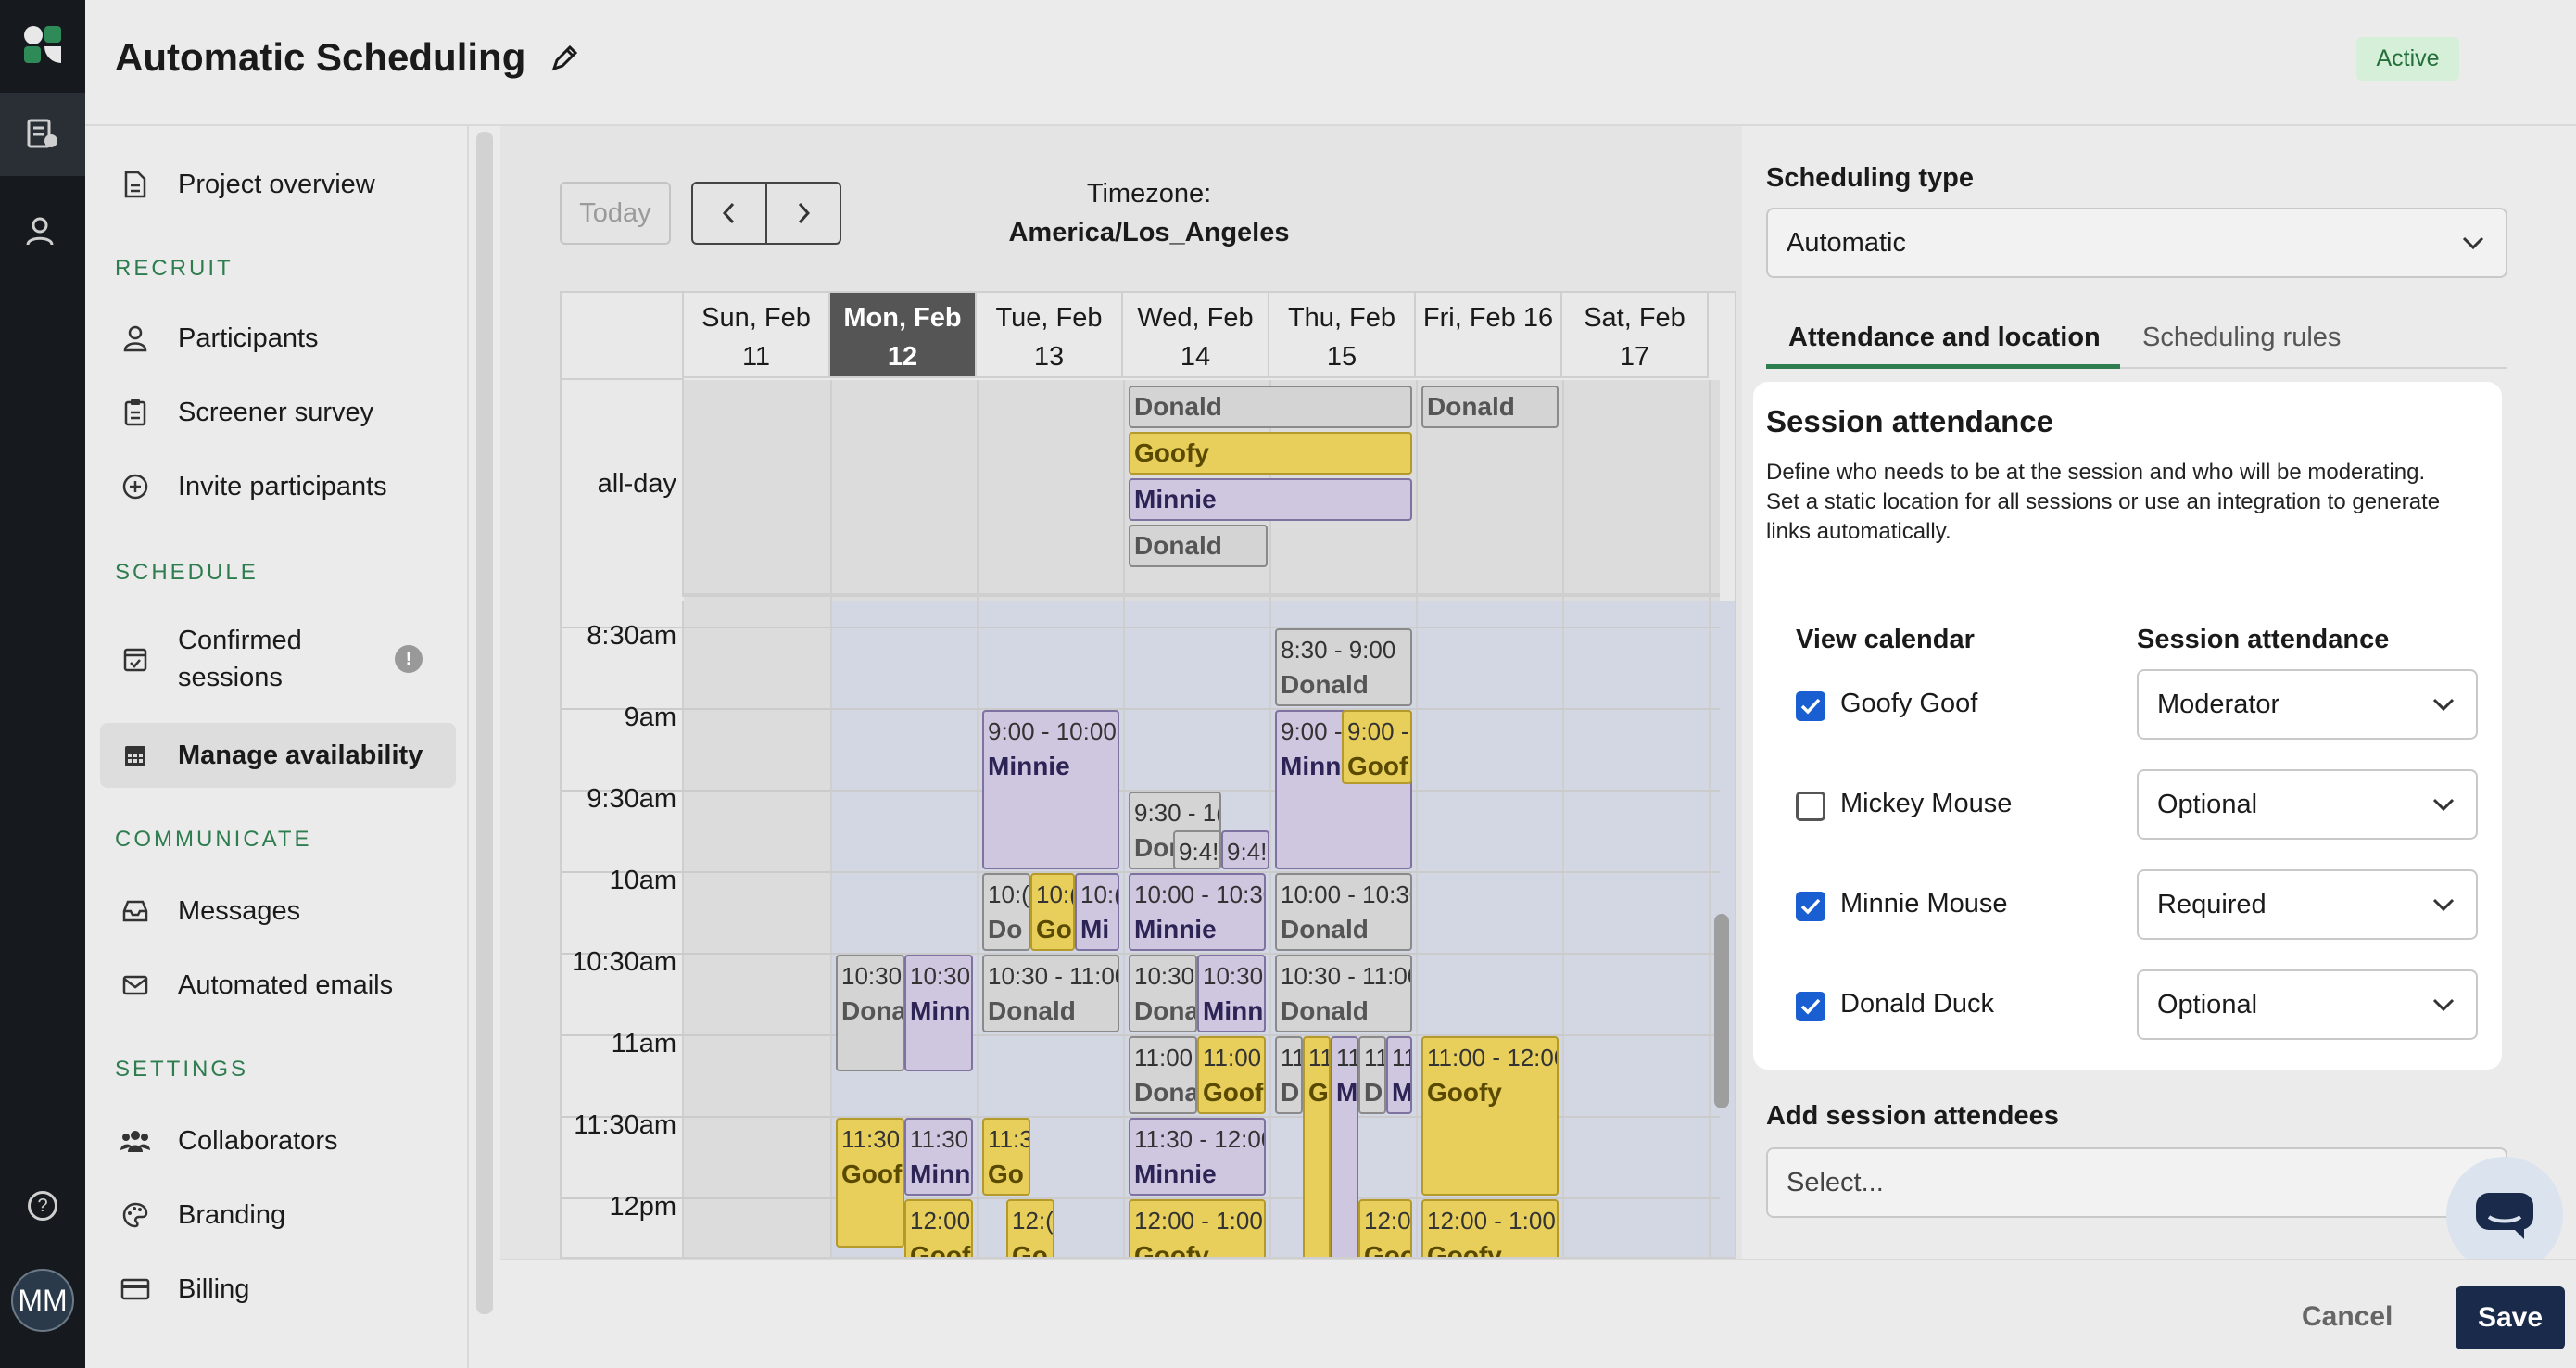  I want to click on calendar-event: 11 G, so click(1317, 1146).